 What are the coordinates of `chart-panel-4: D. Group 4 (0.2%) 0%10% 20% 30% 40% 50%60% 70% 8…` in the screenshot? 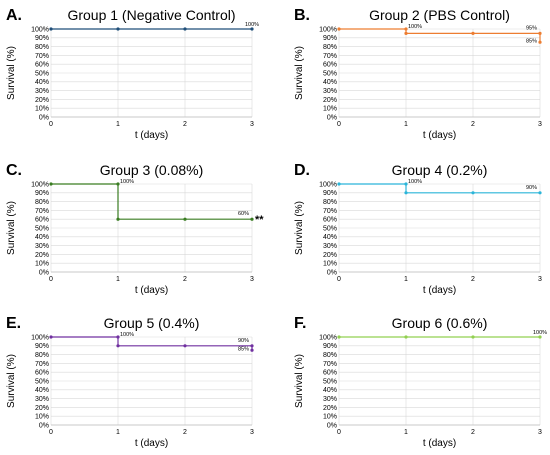 It's located at (418, 229).